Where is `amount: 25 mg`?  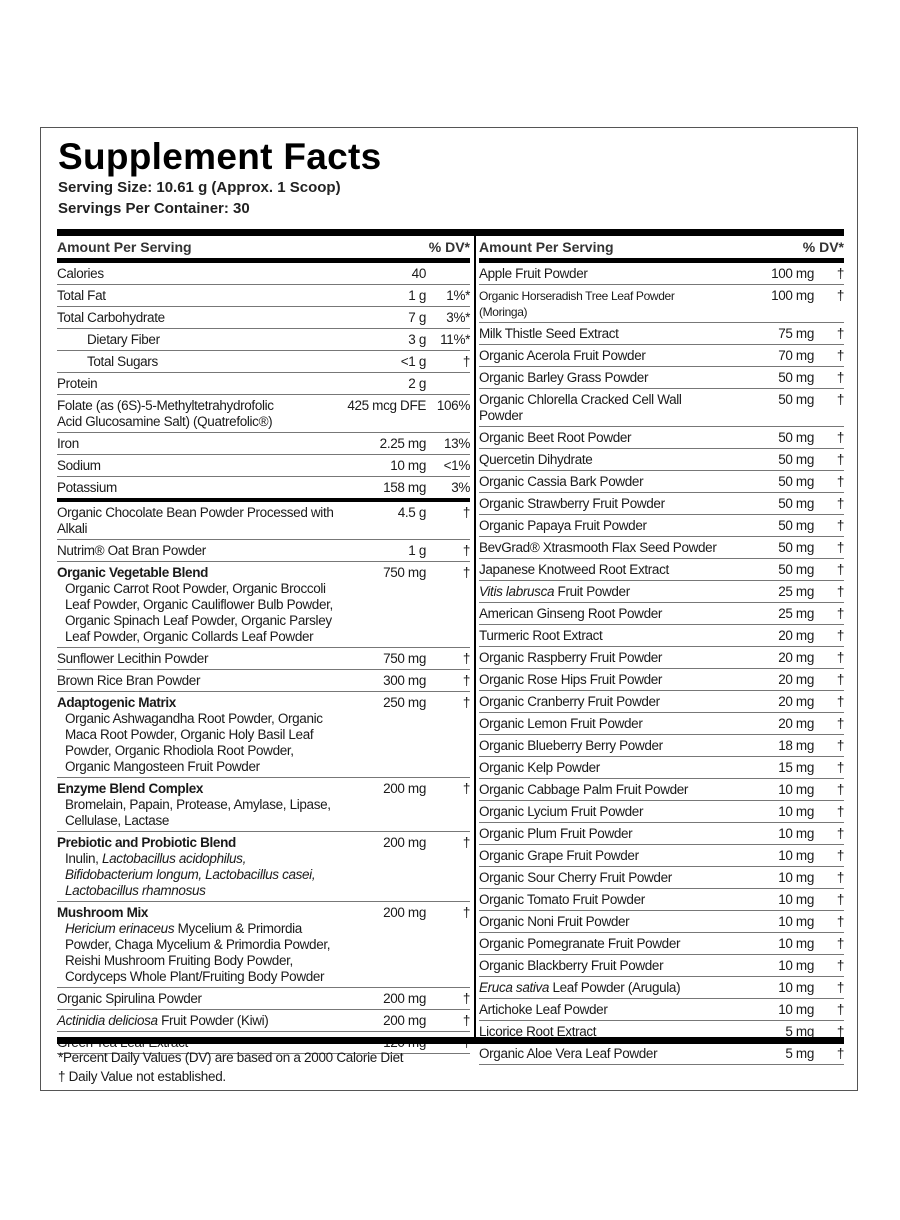
amount: 25 mg is located at coordinates (796, 591).